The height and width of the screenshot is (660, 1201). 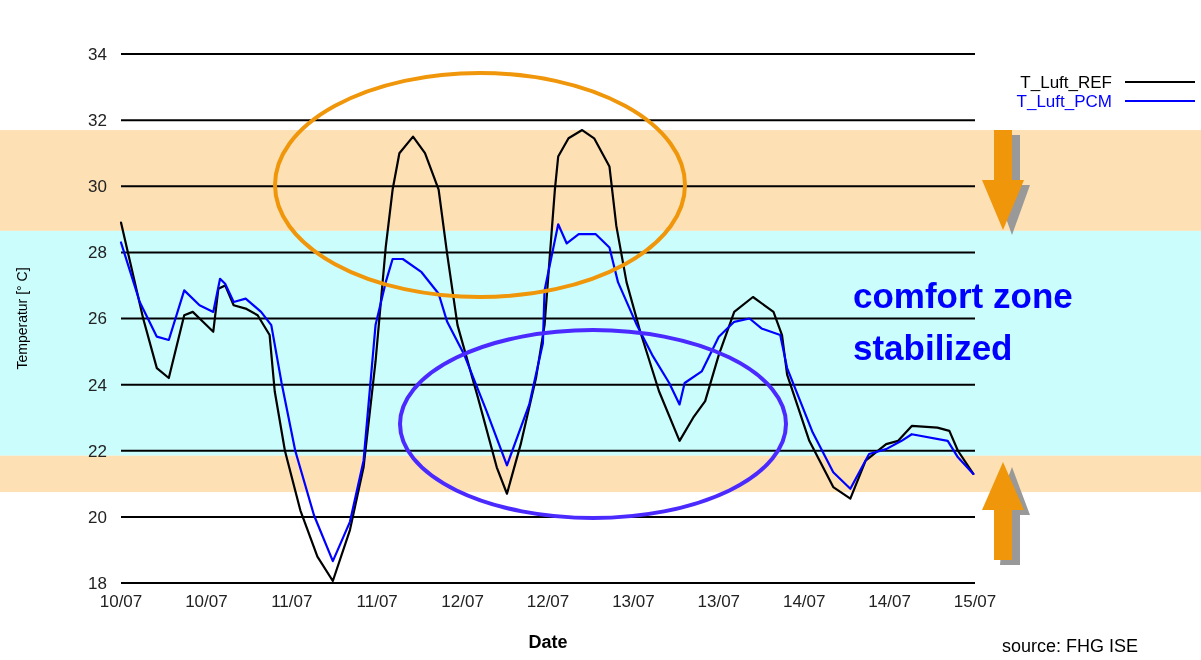 What do you see at coordinates (97, 451) in the screenshot?
I see `y-tick-label: 22` at bounding box center [97, 451].